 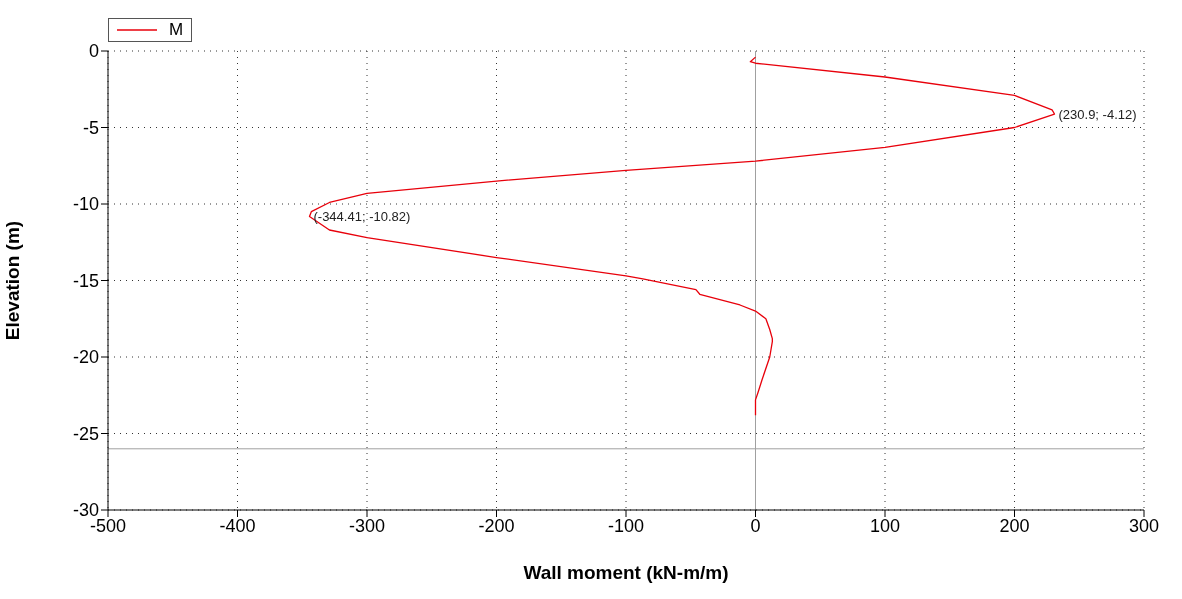 What do you see at coordinates (755, 525) in the screenshot?
I see `x-tick-label: 0` at bounding box center [755, 525].